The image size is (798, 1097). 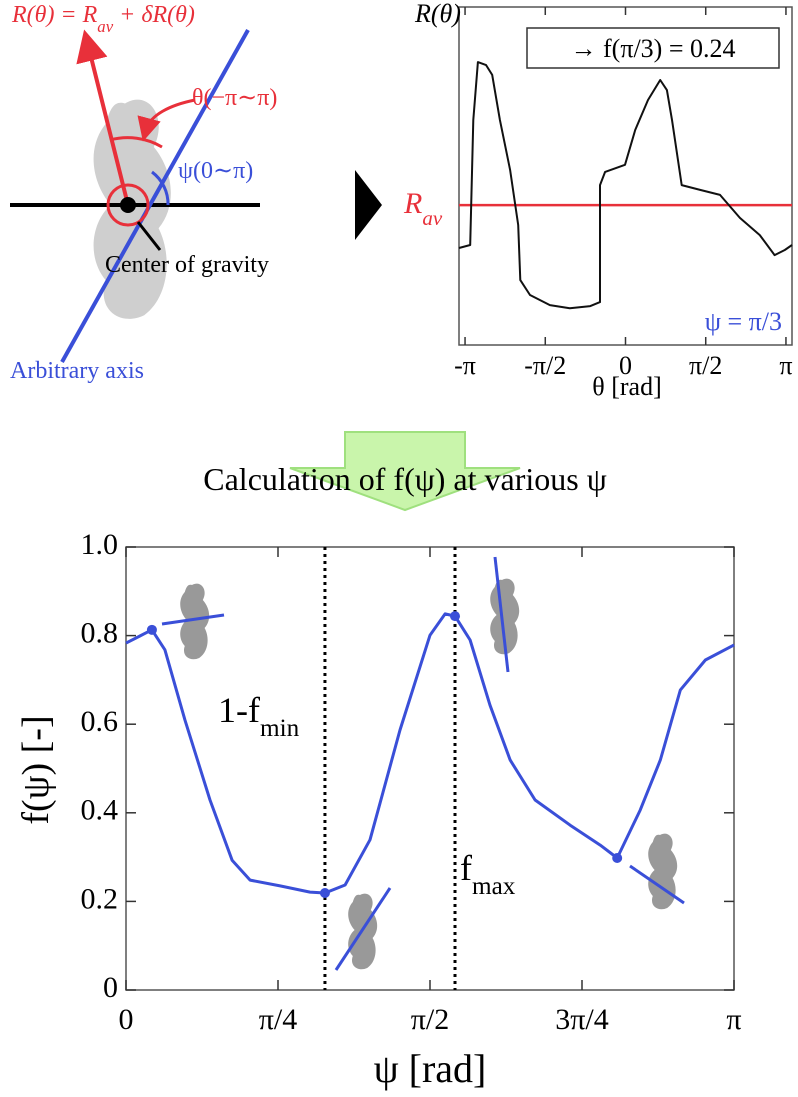 What do you see at coordinates (136, 142) in the screenshot?
I see `theta-arc` at bounding box center [136, 142].